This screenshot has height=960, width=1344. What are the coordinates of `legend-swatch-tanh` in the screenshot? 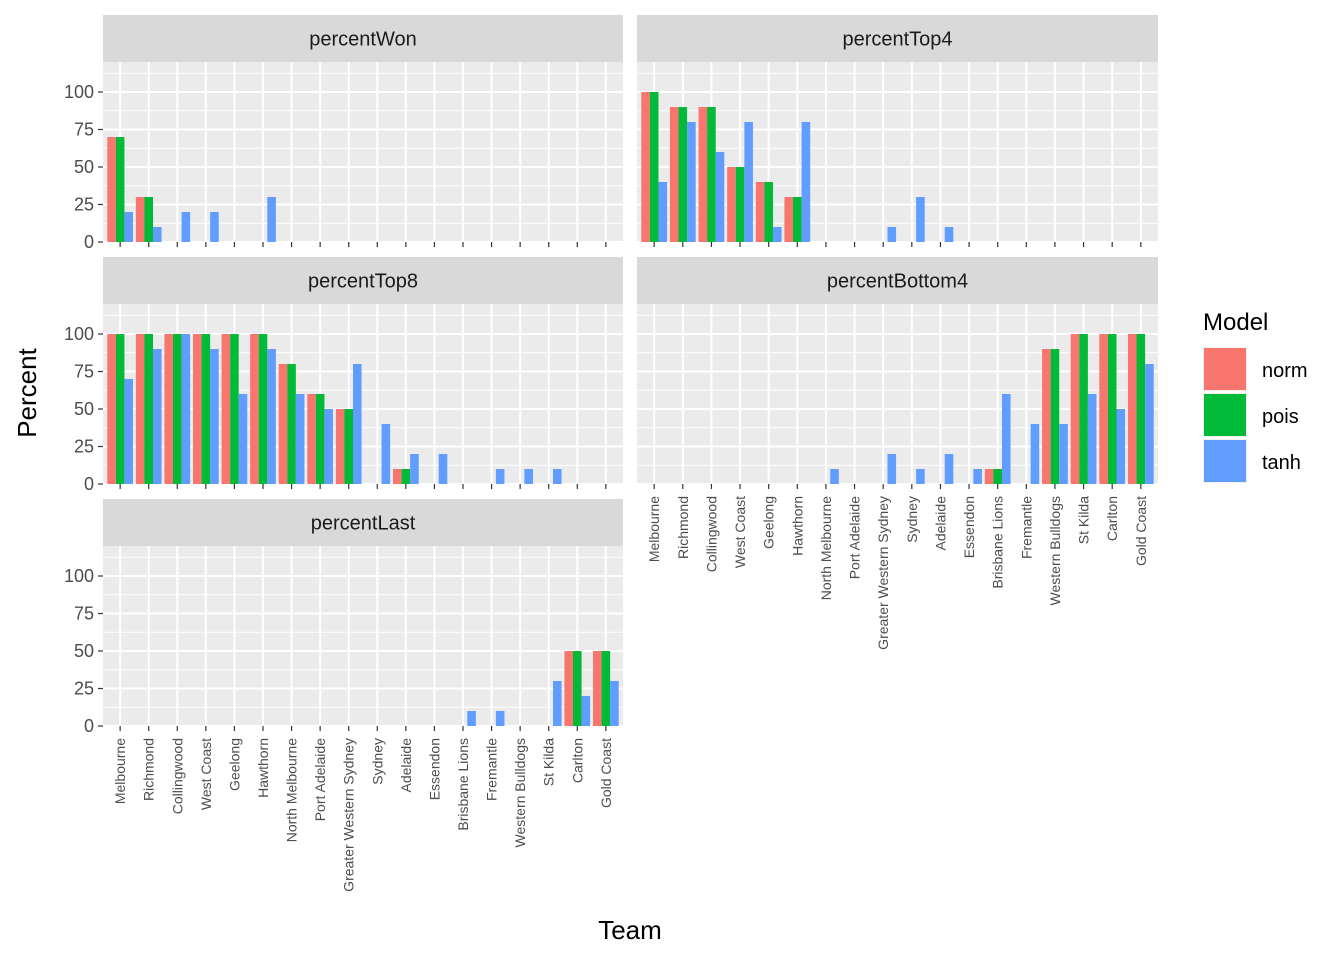 It's located at (1225, 461).